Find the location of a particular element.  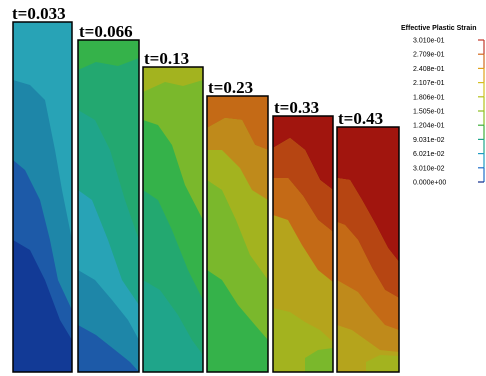

panel-5-frame is located at coordinates (303, 244).